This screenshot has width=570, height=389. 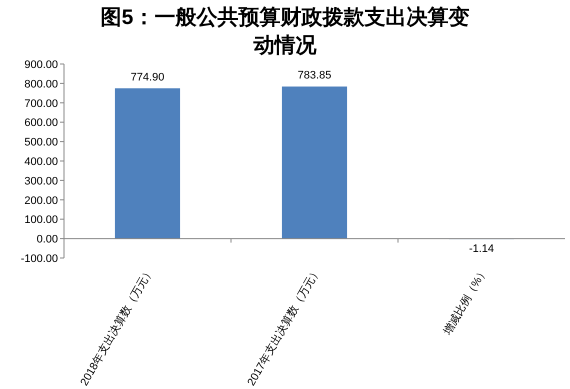 What do you see at coordinates (41, 65) in the screenshot?
I see `y-tick-label: 900.00` at bounding box center [41, 65].